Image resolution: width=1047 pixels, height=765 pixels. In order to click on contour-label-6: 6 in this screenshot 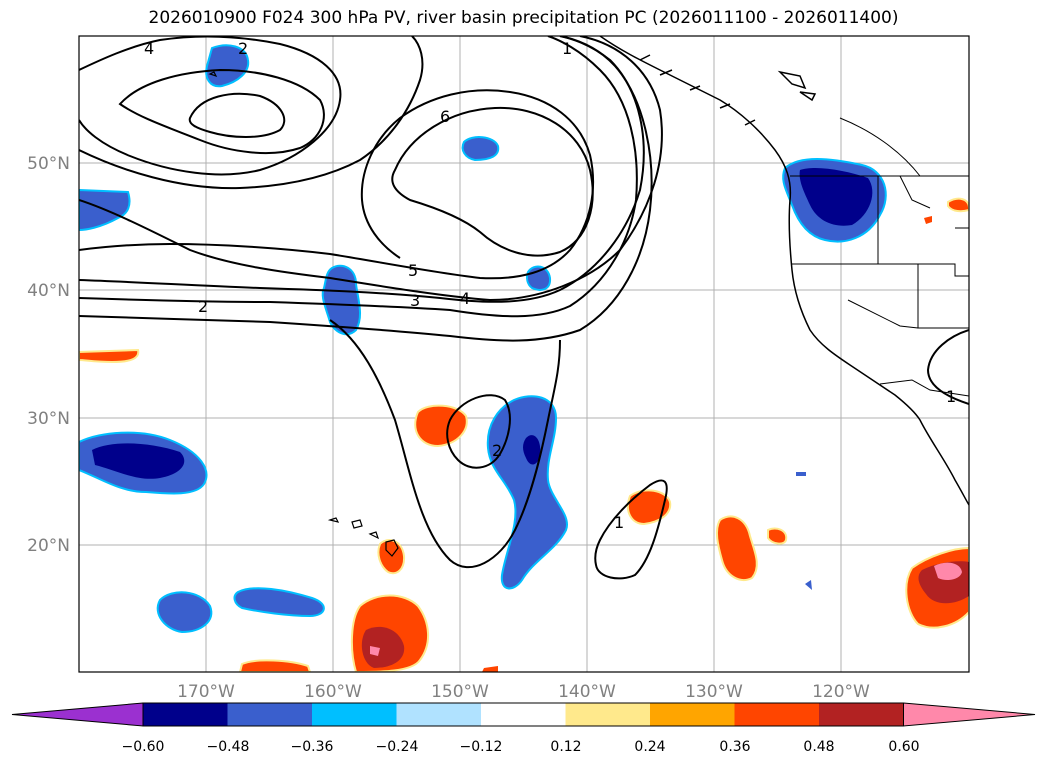, I will do `click(445, 116)`.